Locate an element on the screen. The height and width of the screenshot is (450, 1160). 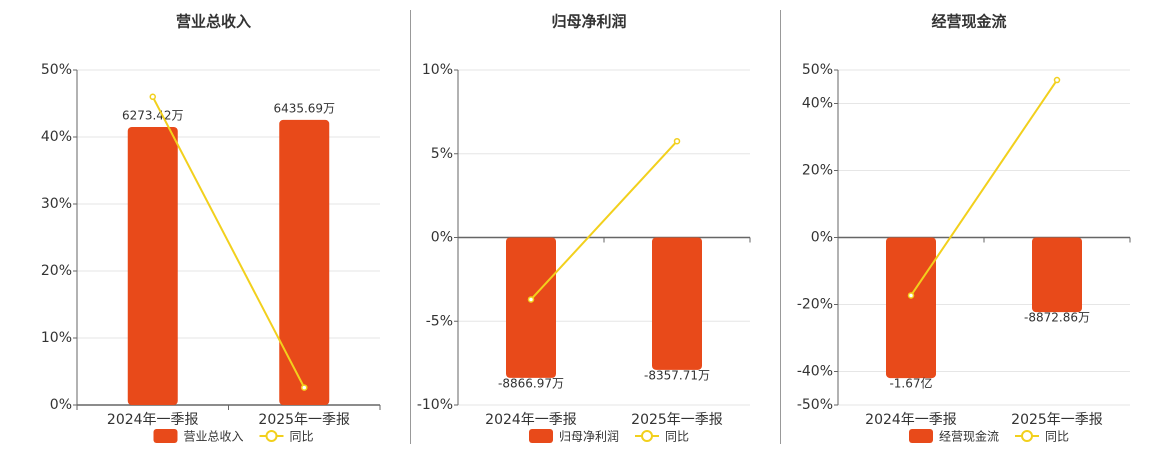
chart-title: 营业总收入 is located at coordinates (213, 22).